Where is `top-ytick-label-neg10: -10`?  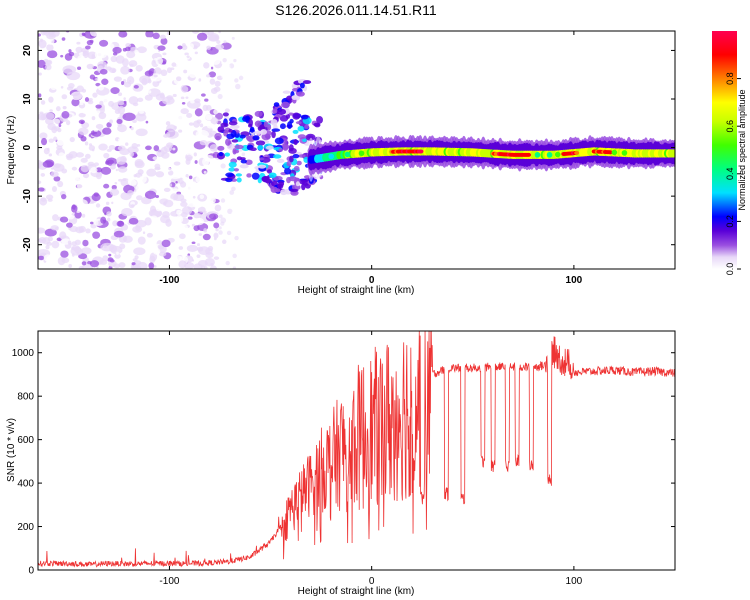 top-ytick-label-neg10: -10 is located at coordinates (27, 195).